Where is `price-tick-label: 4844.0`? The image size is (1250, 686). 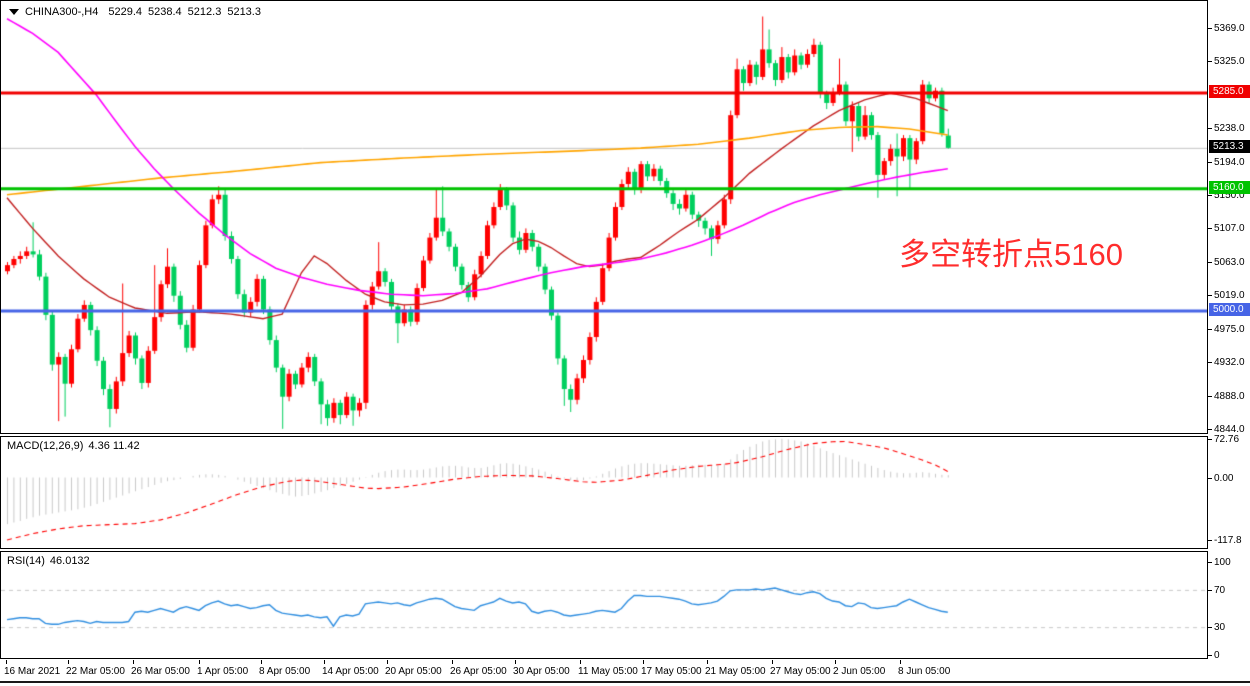 price-tick-label: 4844.0 is located at coordinates (1229, 429).